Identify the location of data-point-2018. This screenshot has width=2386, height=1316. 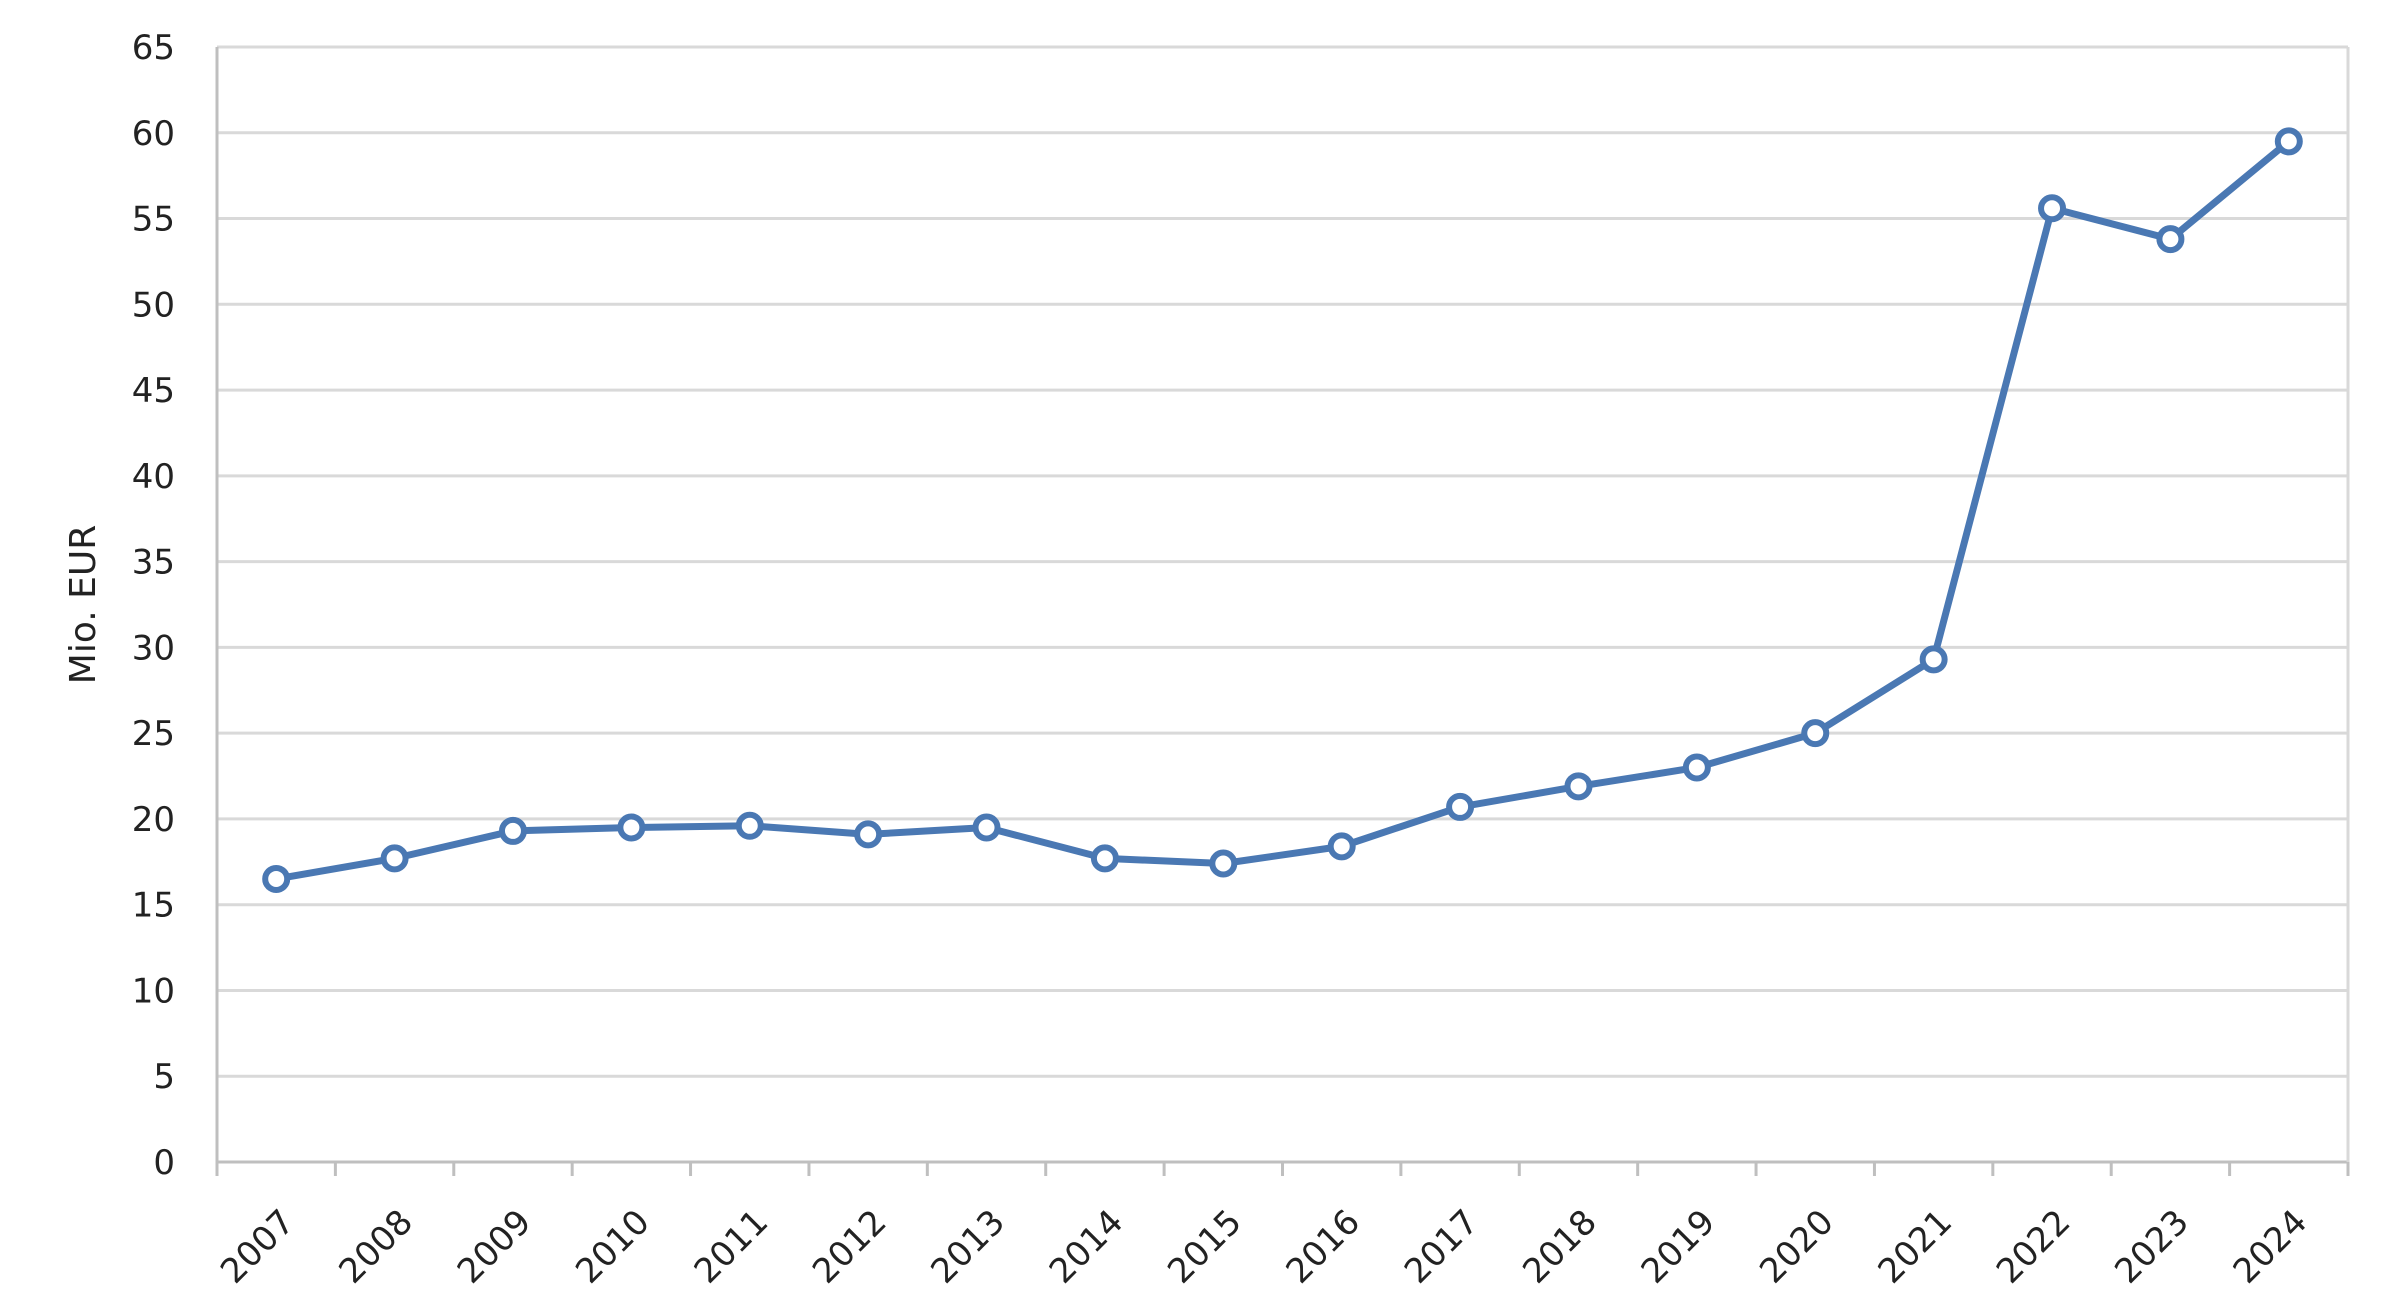
(1578, 786).